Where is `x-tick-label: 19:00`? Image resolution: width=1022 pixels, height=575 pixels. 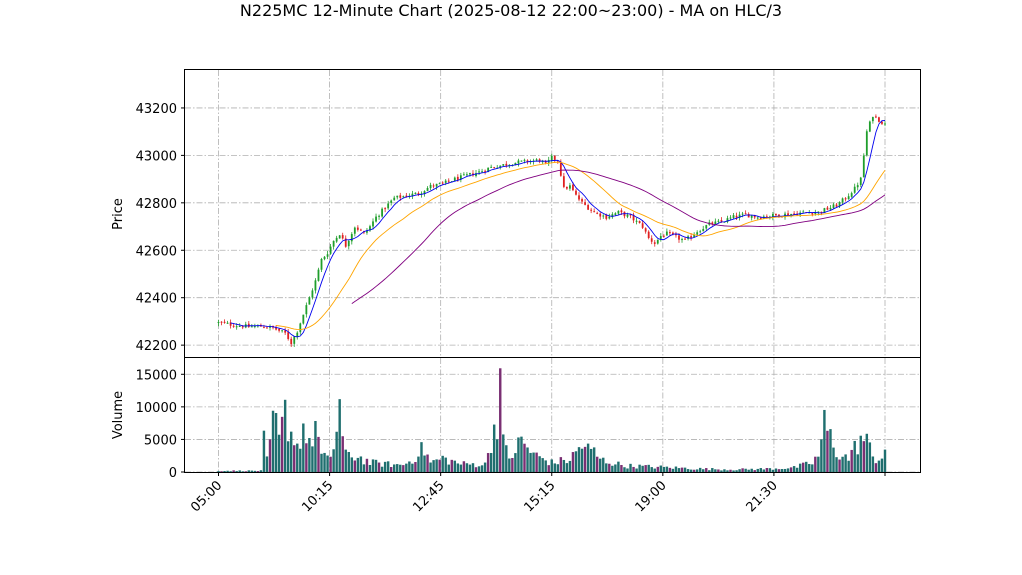
x-tick-label: 19:00 is located at coordinates (651, 496).